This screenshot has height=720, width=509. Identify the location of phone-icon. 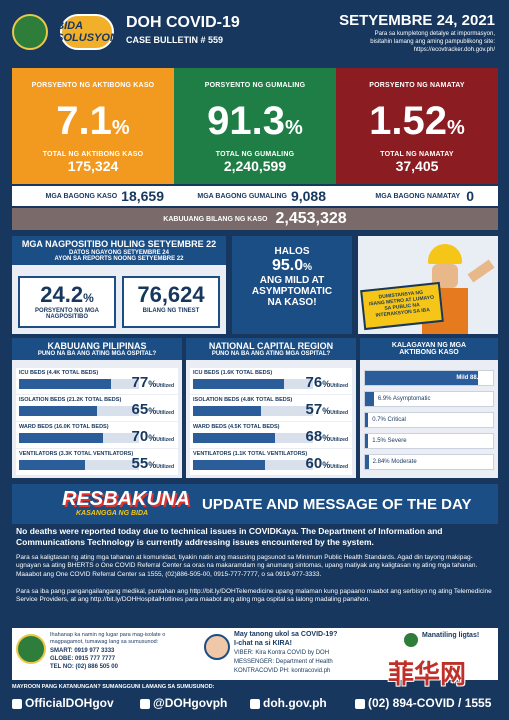
(360, 703).